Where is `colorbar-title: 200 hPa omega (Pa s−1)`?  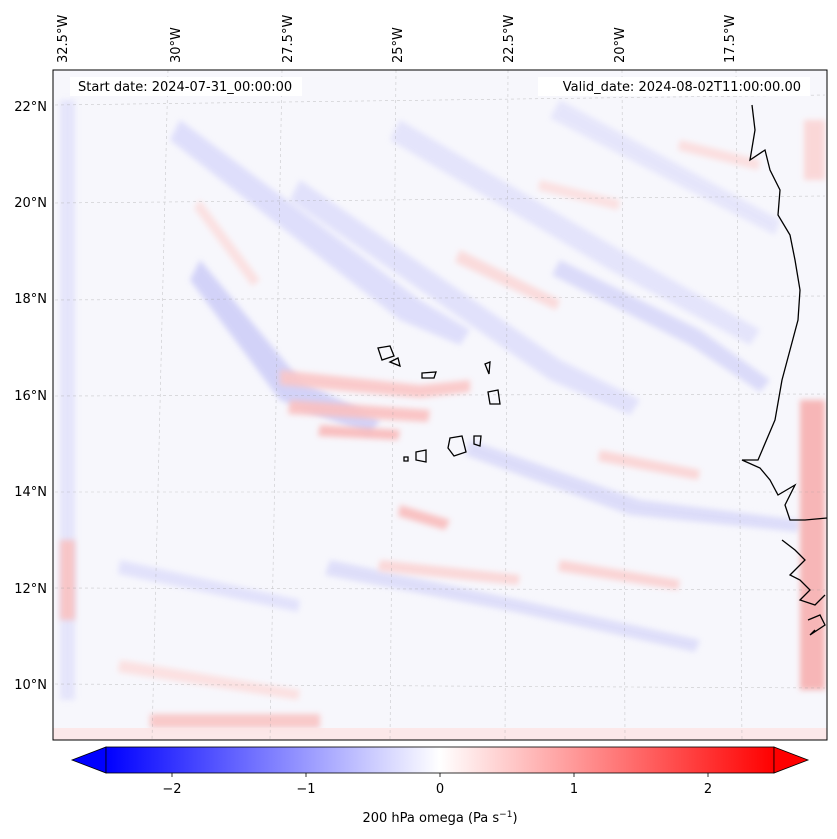
colorbar-title: 200 hPa omega (Pa s−1) is located at coordinates (439, 818).